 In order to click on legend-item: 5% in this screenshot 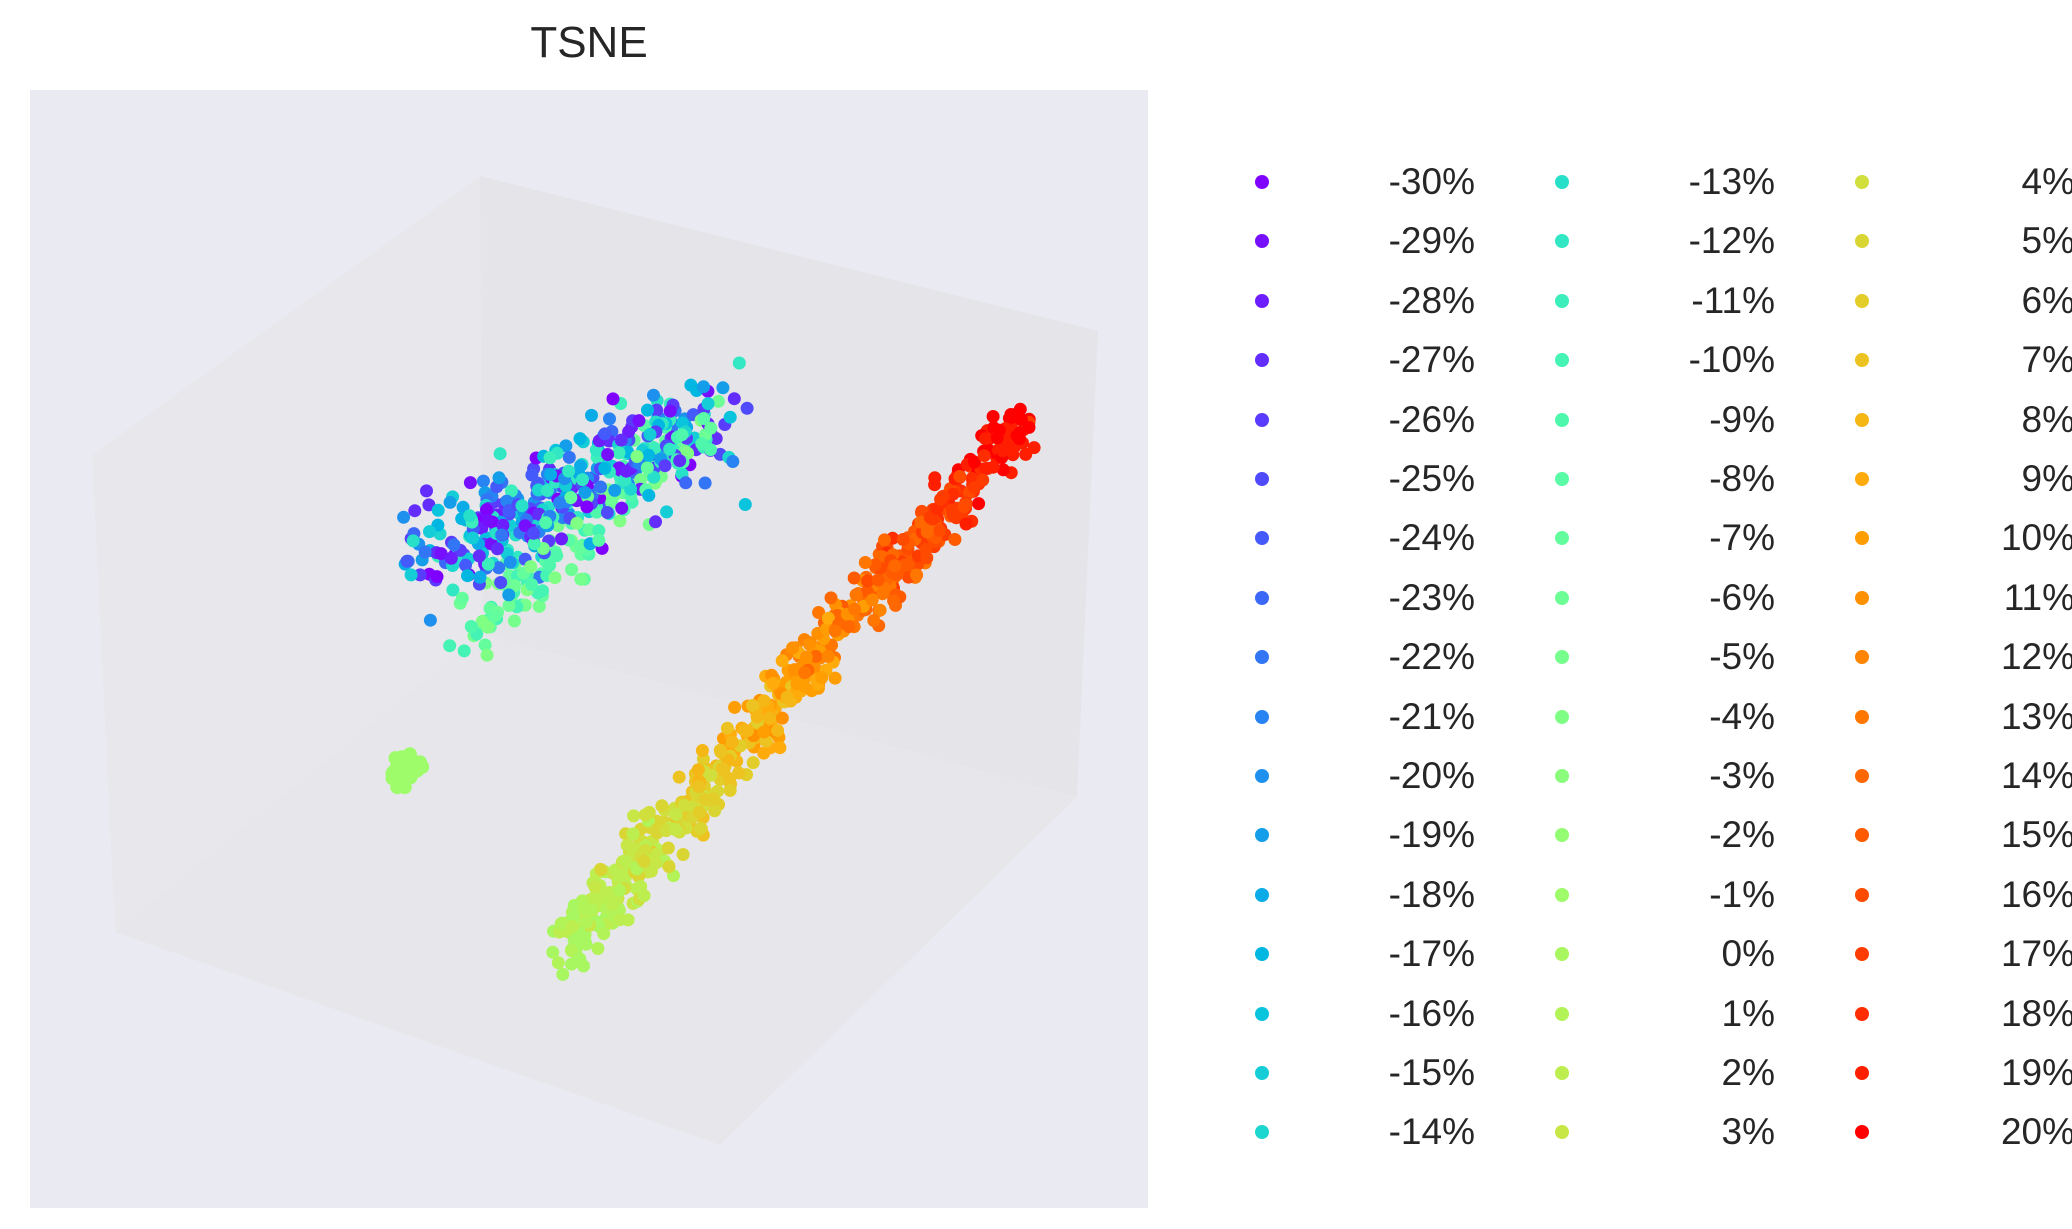, I will do `click(1963, 242)`.